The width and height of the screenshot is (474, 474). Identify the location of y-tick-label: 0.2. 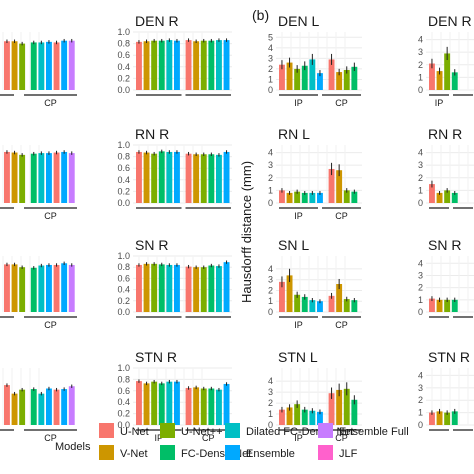
(123, 191).